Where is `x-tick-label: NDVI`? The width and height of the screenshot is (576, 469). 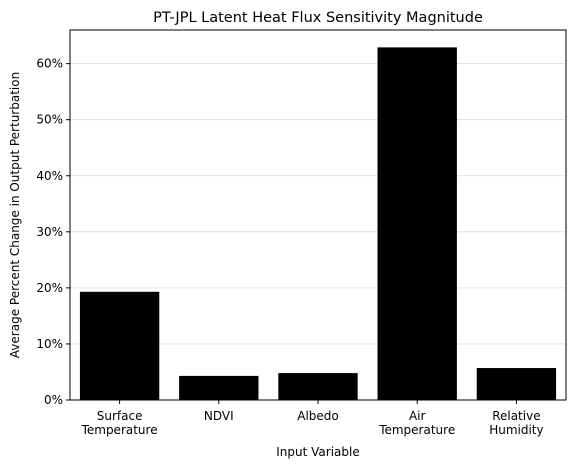
x-tick-label: NDVI is located at coordinates (219, 416).